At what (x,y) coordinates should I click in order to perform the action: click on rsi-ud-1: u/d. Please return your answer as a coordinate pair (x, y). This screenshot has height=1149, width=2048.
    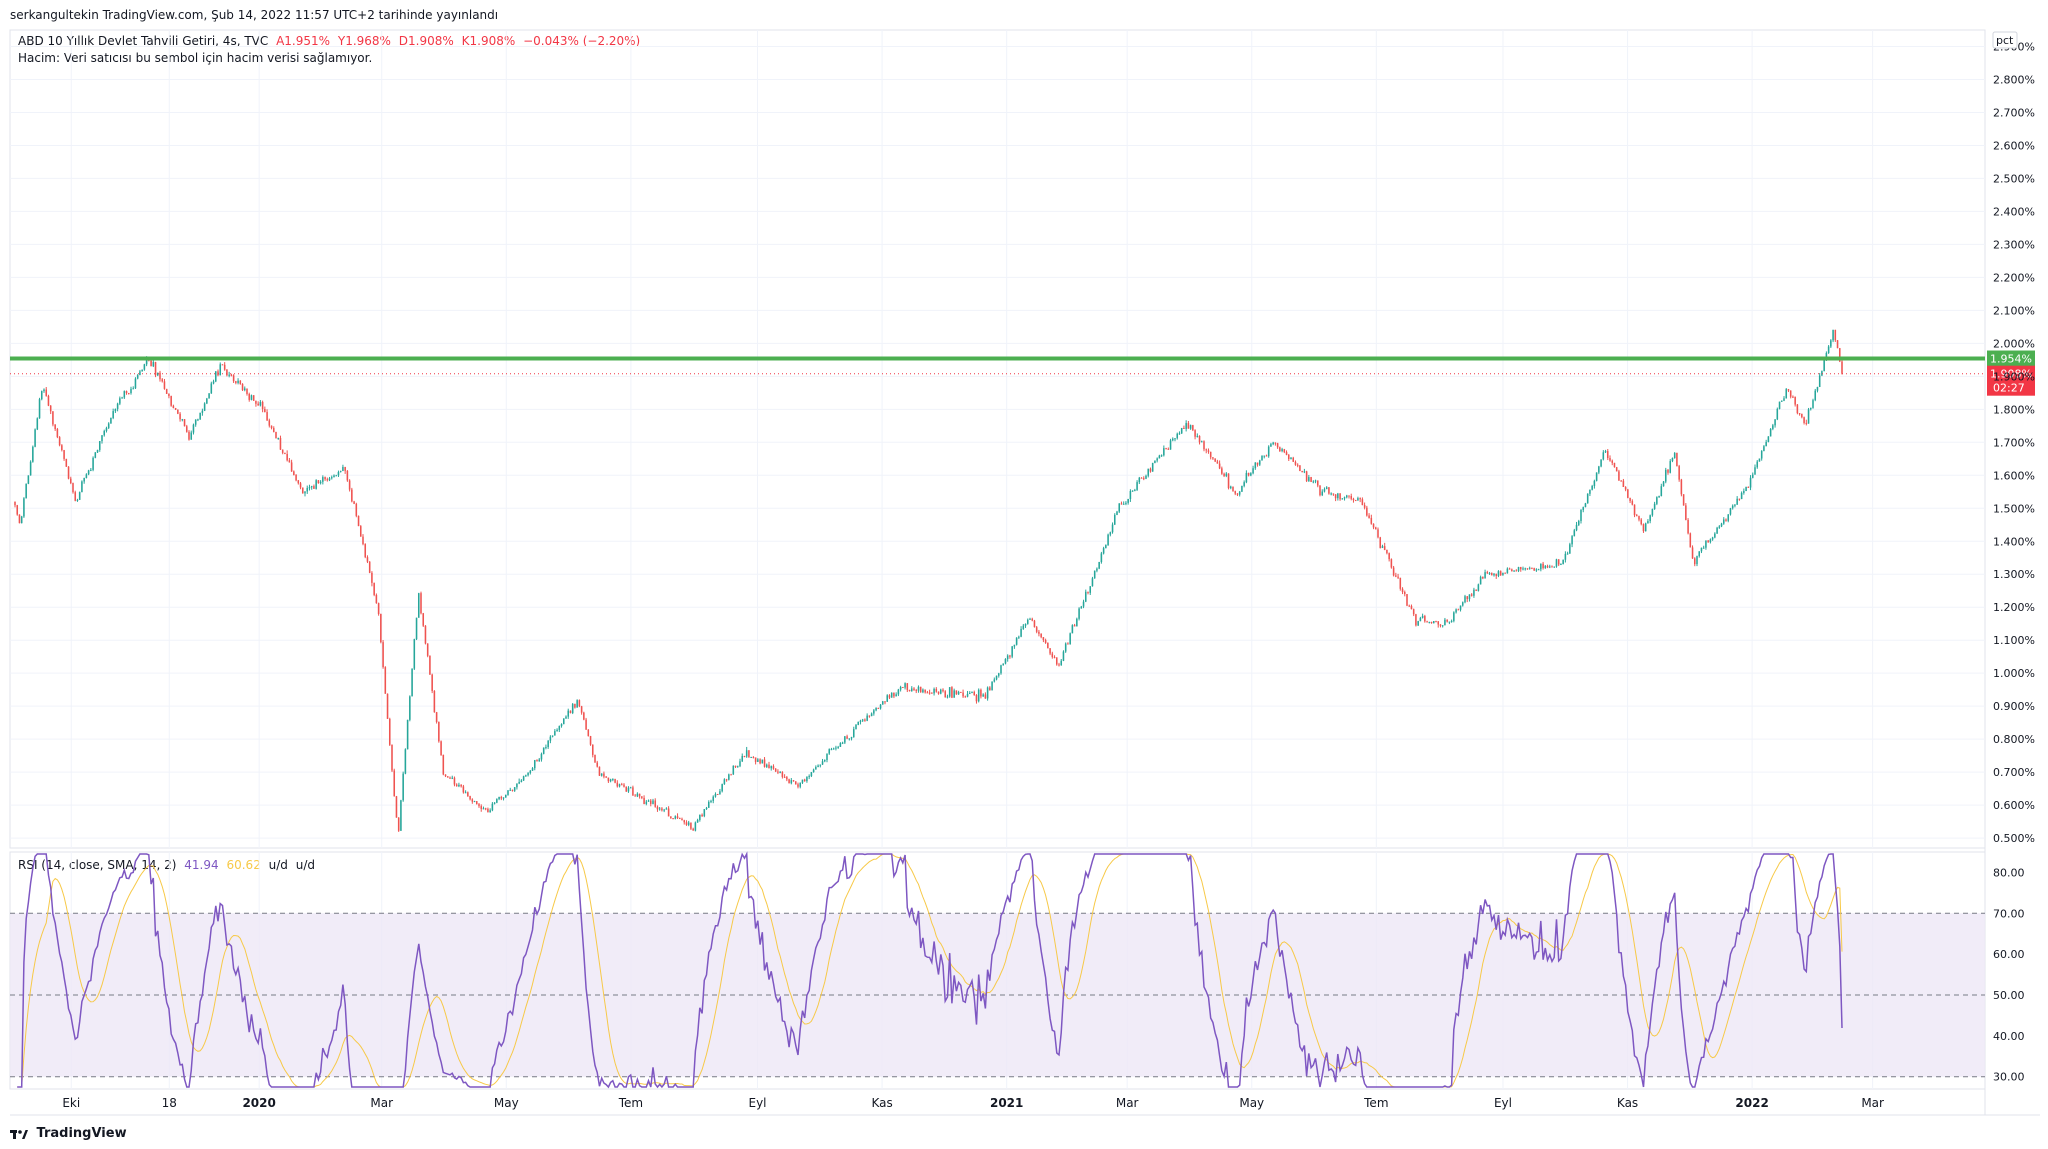
    Looking at the image, I should click on (278, 865).